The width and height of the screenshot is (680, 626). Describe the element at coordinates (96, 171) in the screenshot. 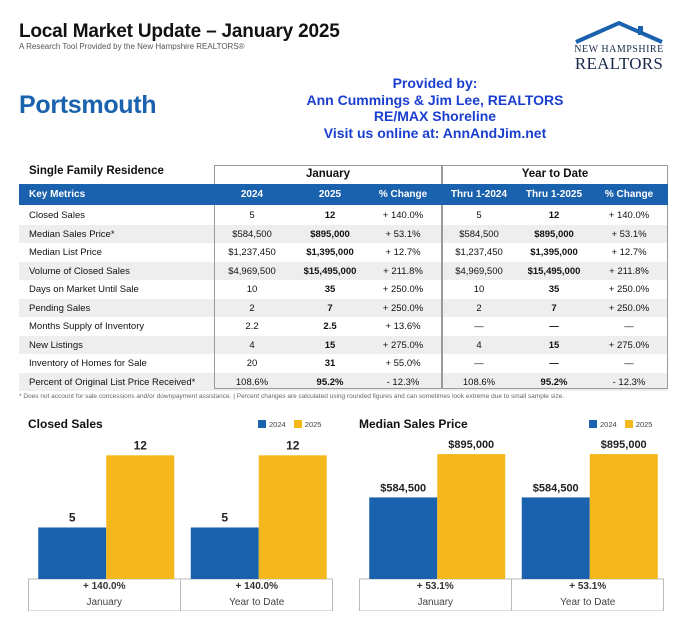

I see `section-label: Single Family Residence` at that location.